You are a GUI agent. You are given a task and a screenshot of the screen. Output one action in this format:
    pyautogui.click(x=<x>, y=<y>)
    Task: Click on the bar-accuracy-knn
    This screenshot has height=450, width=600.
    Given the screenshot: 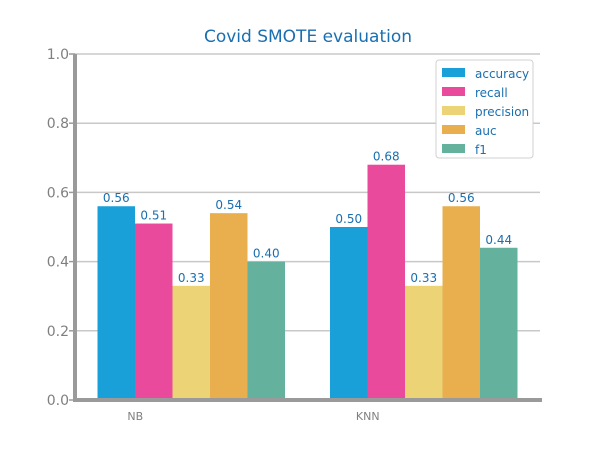 What is the action you would take?
    pyautogui.click(x=349, y=313)
    